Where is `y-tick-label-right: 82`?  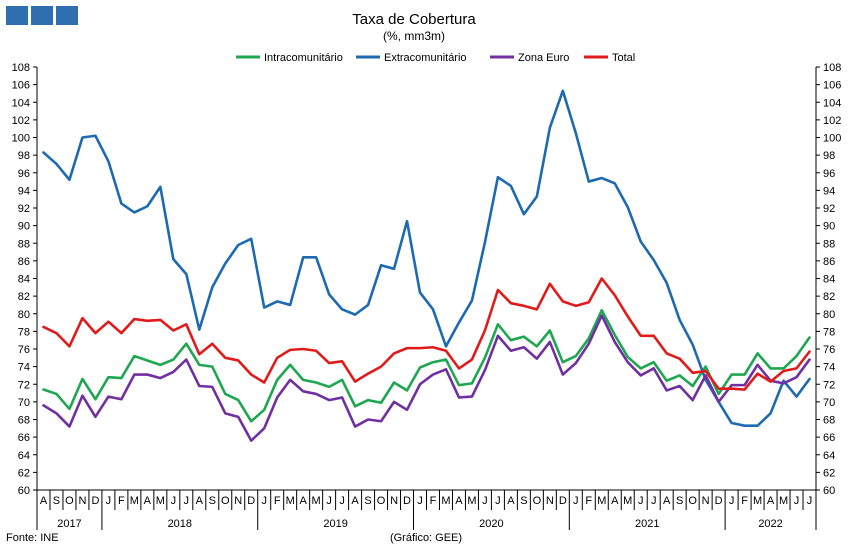 y-tick-label-right: 82 is located at coordinates (829, 297).